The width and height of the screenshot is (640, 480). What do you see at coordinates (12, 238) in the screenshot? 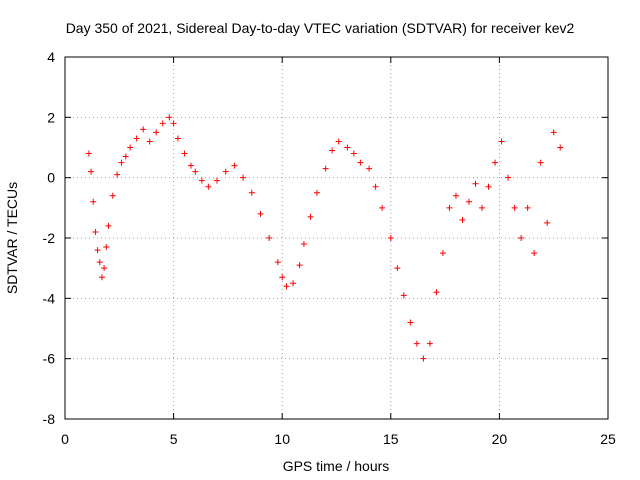
I see `y-axis-label: SDTVAR / TECUs` at bounding box center [12, 238].